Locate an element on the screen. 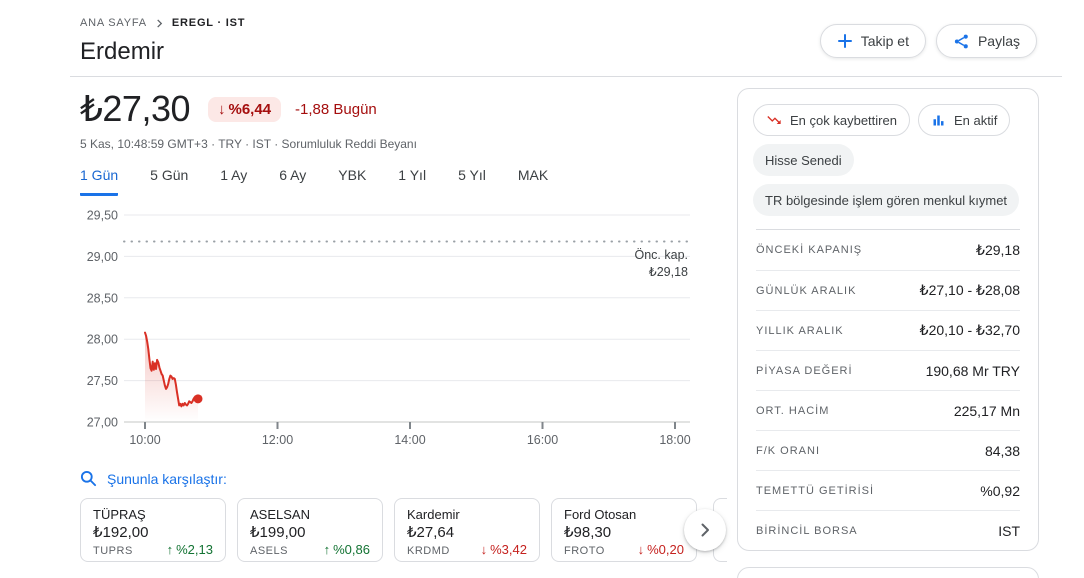 Image resolution: width=1084 pixels, height=578 pixels. stat-row-fk-orani: F/K ORANI 84,38 is located at coordinates (888, 450).